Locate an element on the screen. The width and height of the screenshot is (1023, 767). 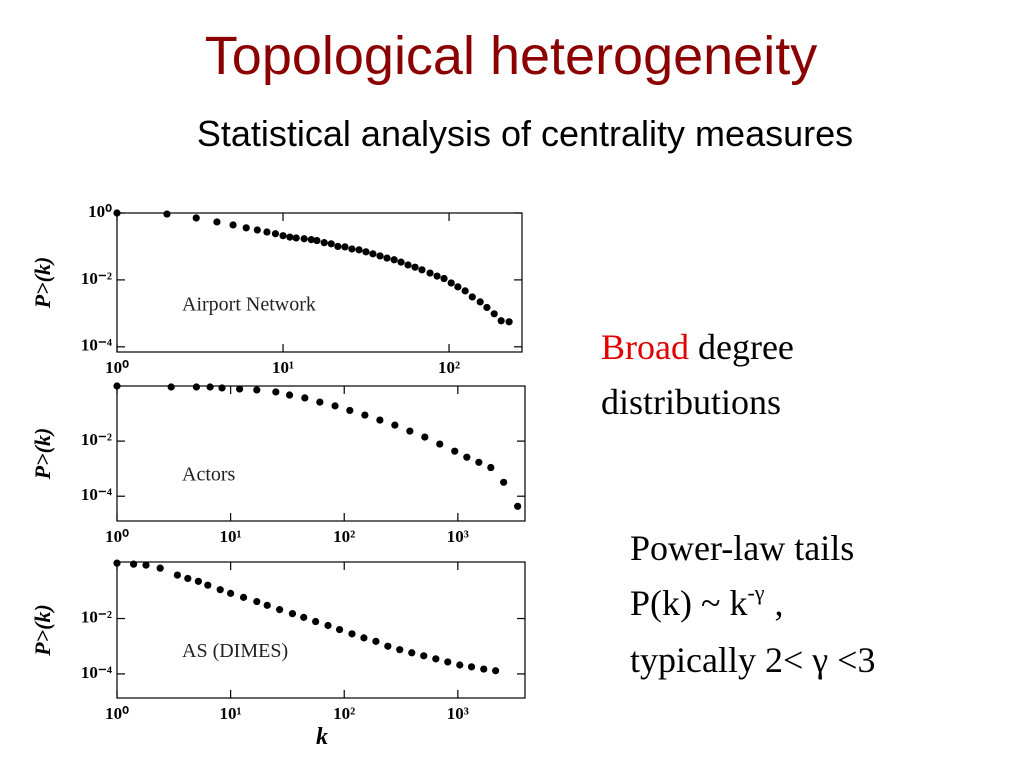
chart: 10⁰ 10¹ 10² 10³ 10⁻² 10⁻⁴ P>(k) k AS (DIMES) is located at coordinates (278, 654).